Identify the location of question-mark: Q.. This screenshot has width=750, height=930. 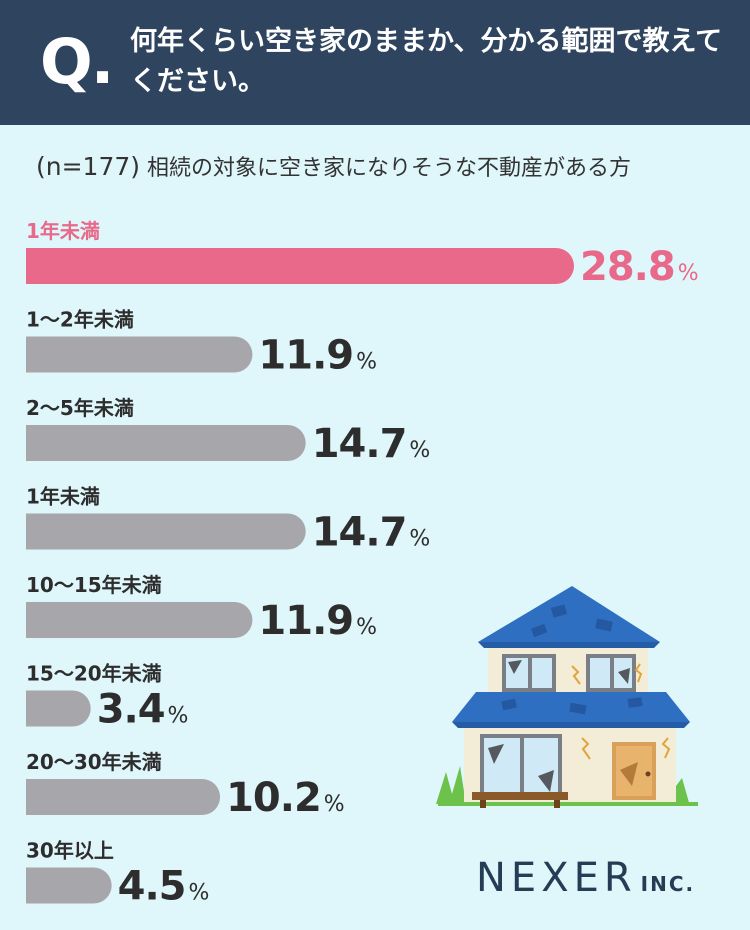
(77, 61).